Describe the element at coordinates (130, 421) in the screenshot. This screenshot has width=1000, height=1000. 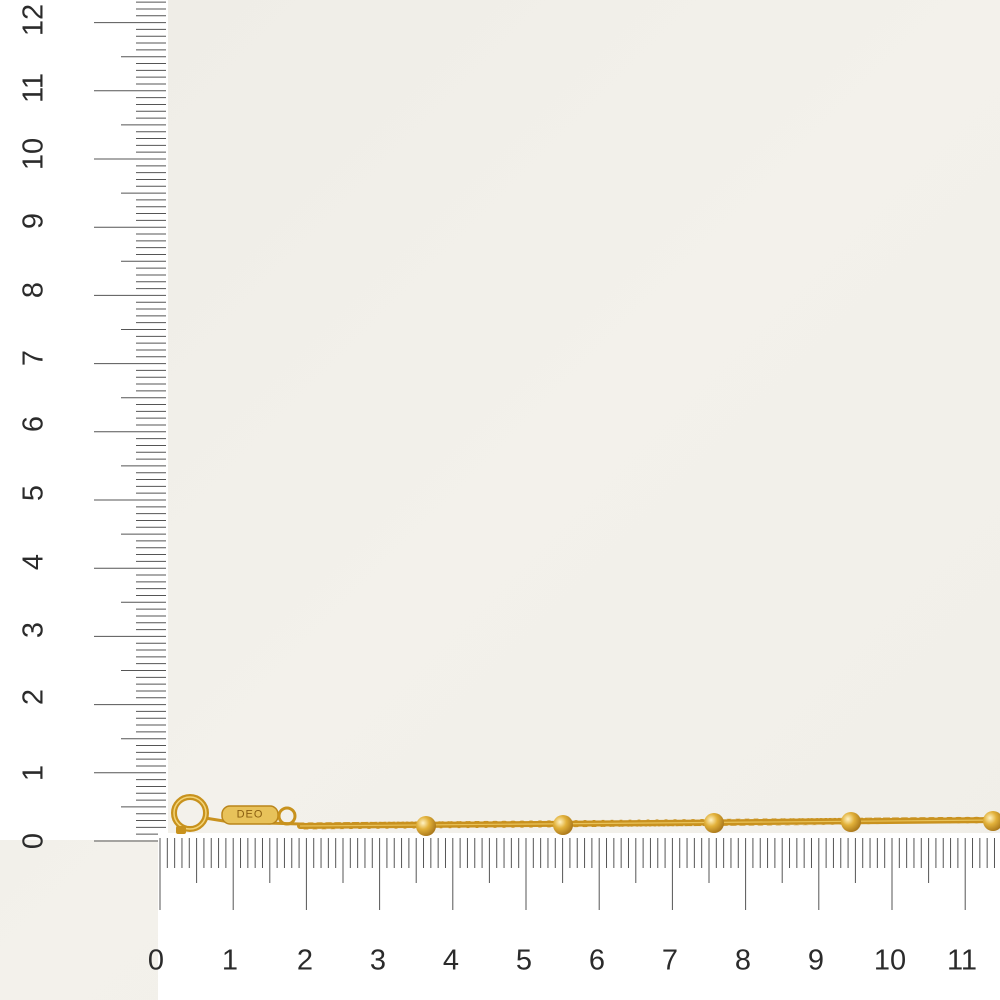
I see `vertical-ruler-ticks` at that location.